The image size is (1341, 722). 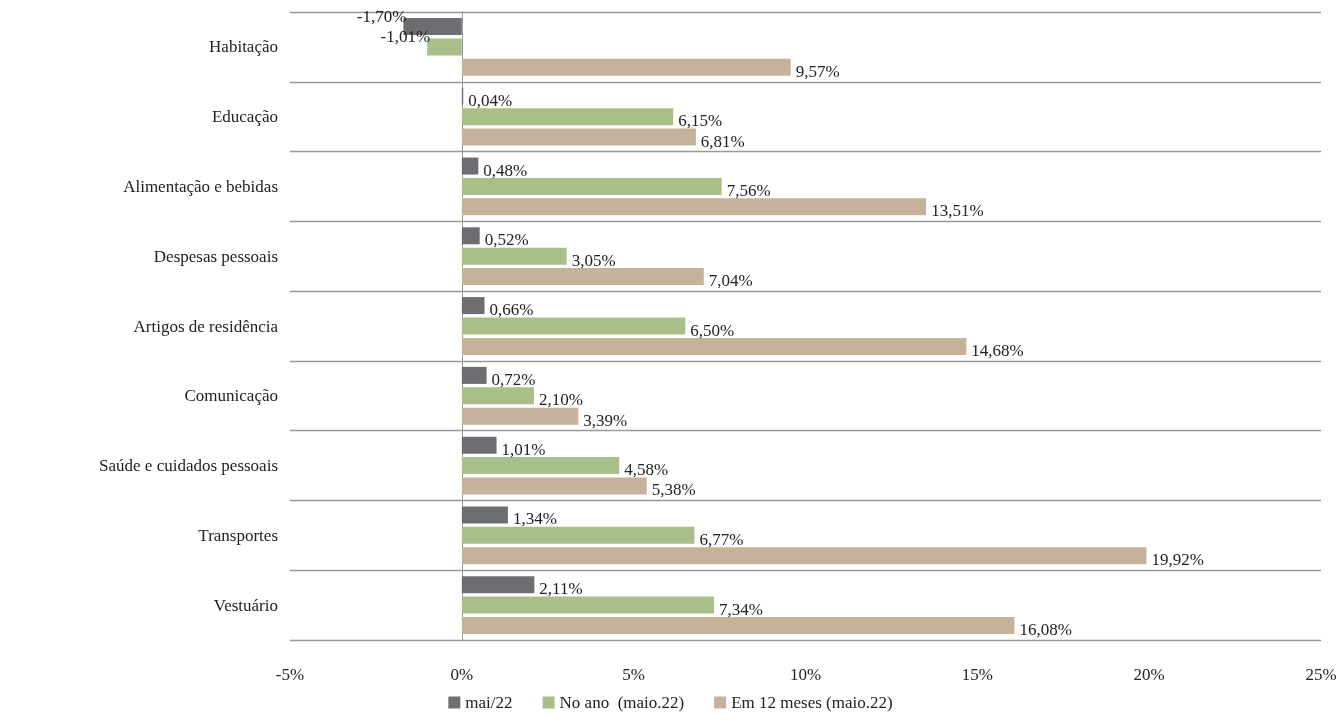 What do you see at coordinates (462, 674) in the screenshot?
I see `x-tick-label: 0%` at bounding box center [462, 674].